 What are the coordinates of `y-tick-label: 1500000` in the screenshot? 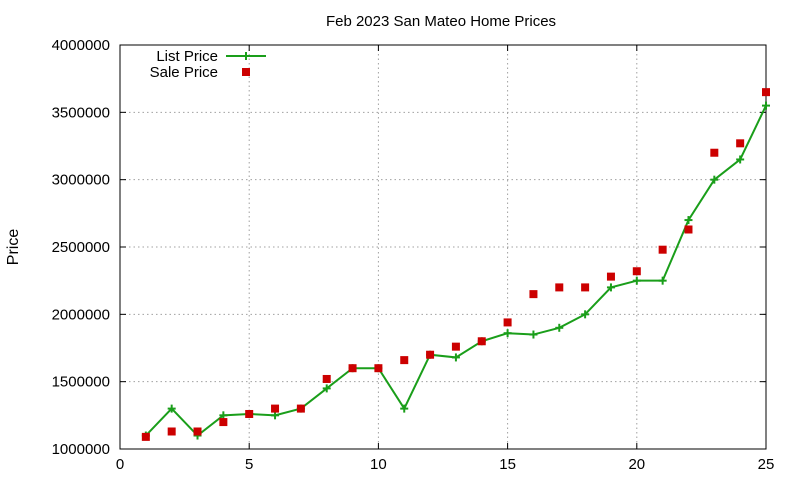 It's located at (81, 382).